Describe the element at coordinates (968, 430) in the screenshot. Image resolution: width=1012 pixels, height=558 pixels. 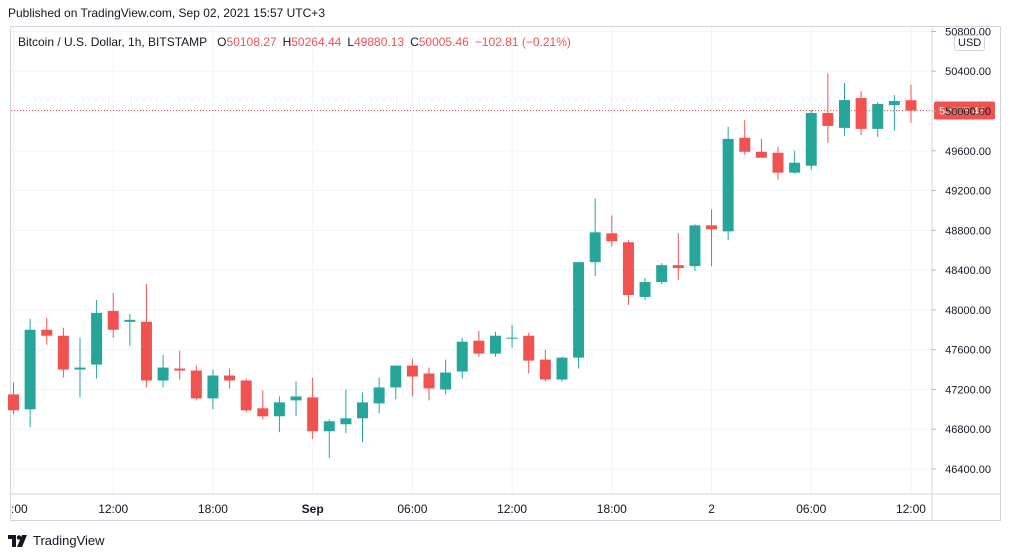
I see `y-tick-label: 46800.00` at that location.